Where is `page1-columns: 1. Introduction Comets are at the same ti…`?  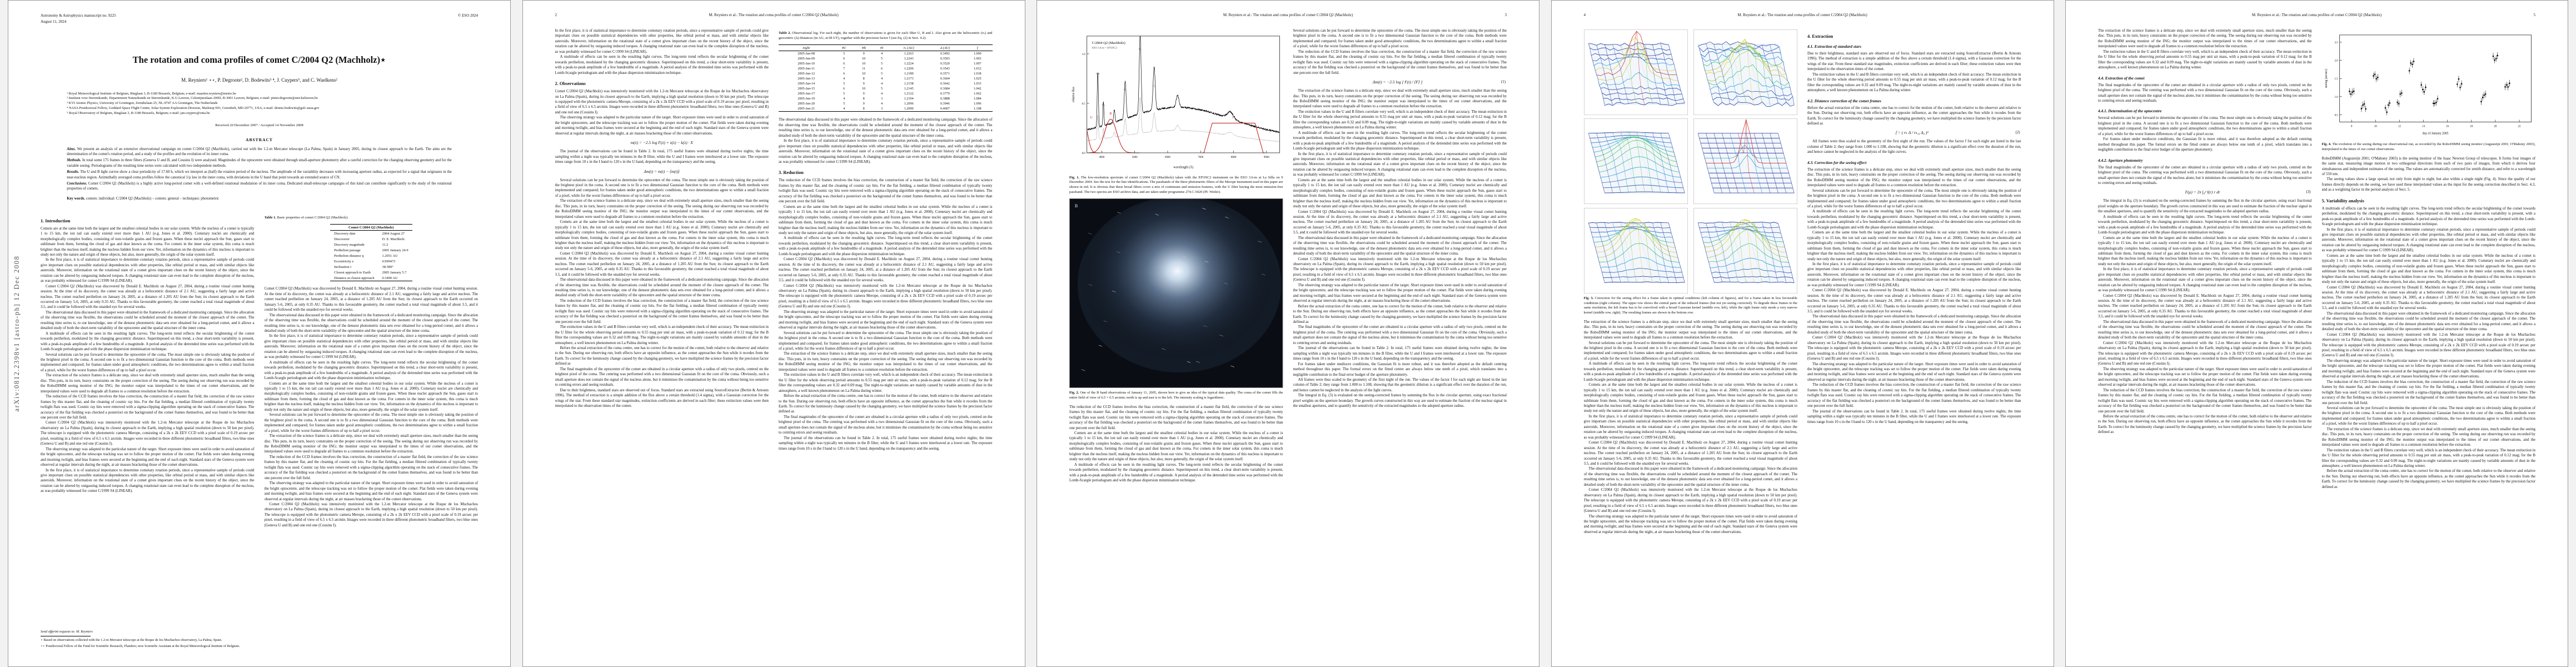 page1-columns: 1. Introduction Comets are at the same ti… is located at coordinates (259, 431).